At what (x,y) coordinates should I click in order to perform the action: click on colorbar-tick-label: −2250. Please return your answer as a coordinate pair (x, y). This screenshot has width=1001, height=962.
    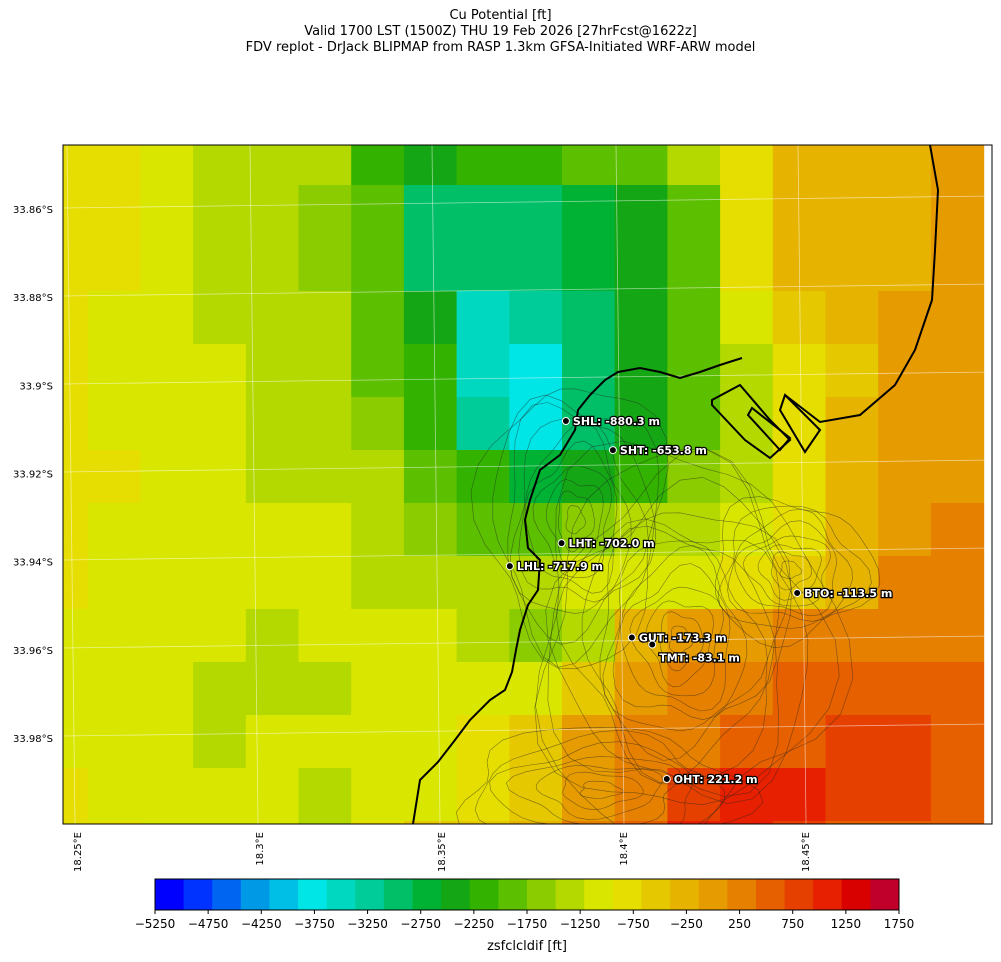
    Looking at the image, I should click on (474, 924).